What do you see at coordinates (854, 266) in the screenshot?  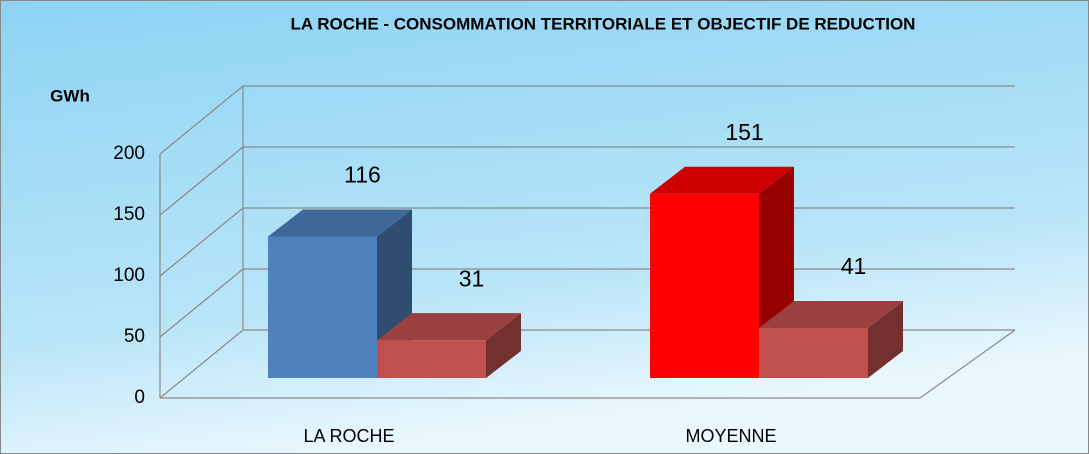 I see `value-label: 41` at bounding box center [854, 266].